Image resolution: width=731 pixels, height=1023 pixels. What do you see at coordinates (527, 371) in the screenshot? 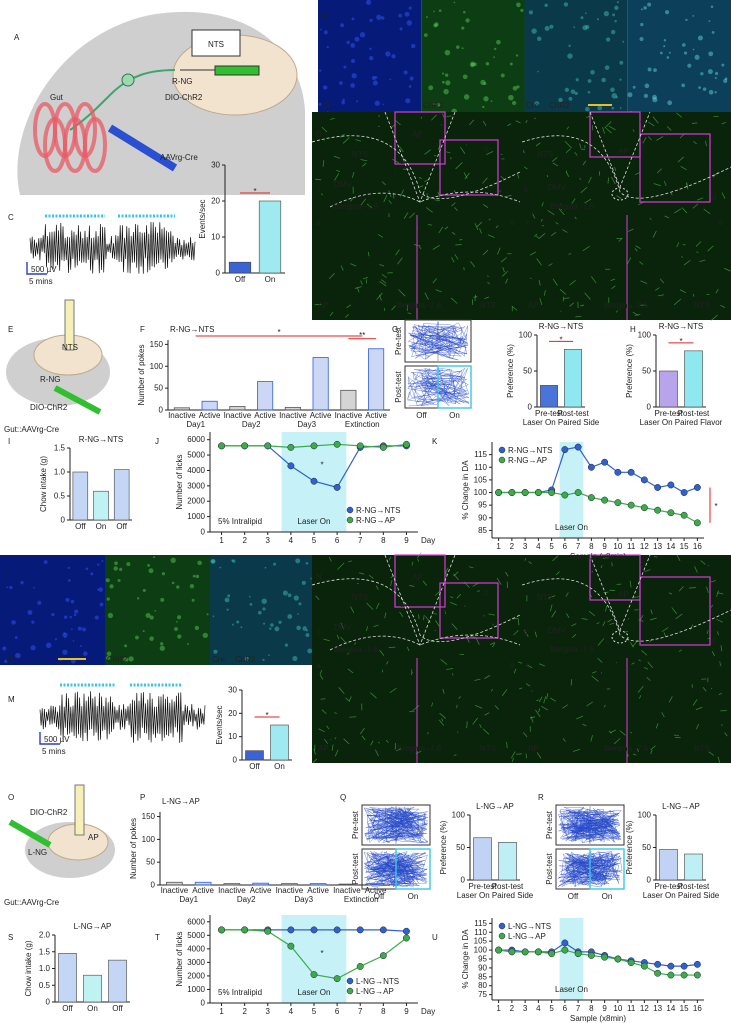
I see `y-tick-label: 50` at bounding box center [527, 371].